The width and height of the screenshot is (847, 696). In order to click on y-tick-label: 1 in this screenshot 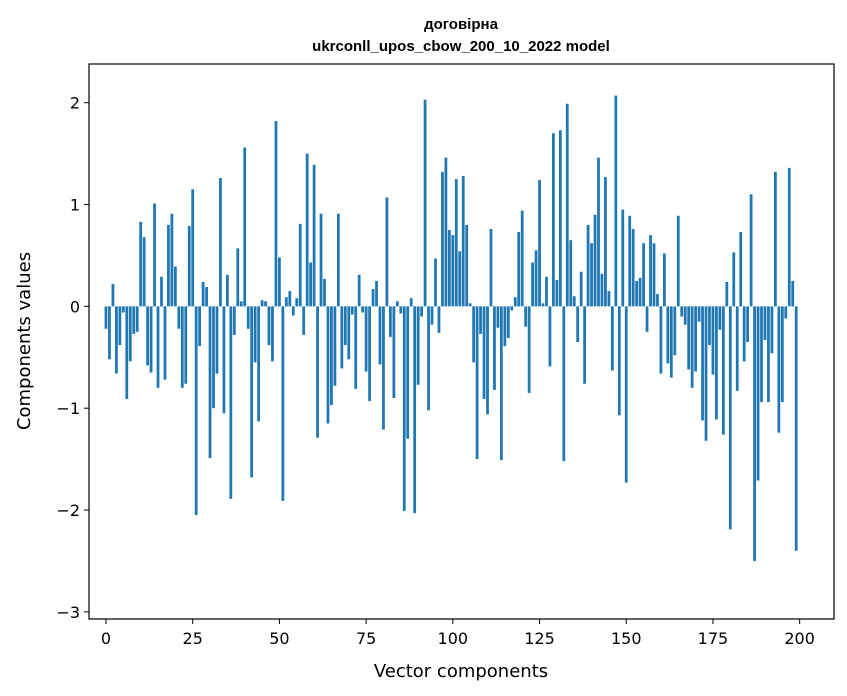, I will do `click(75, 205)`.